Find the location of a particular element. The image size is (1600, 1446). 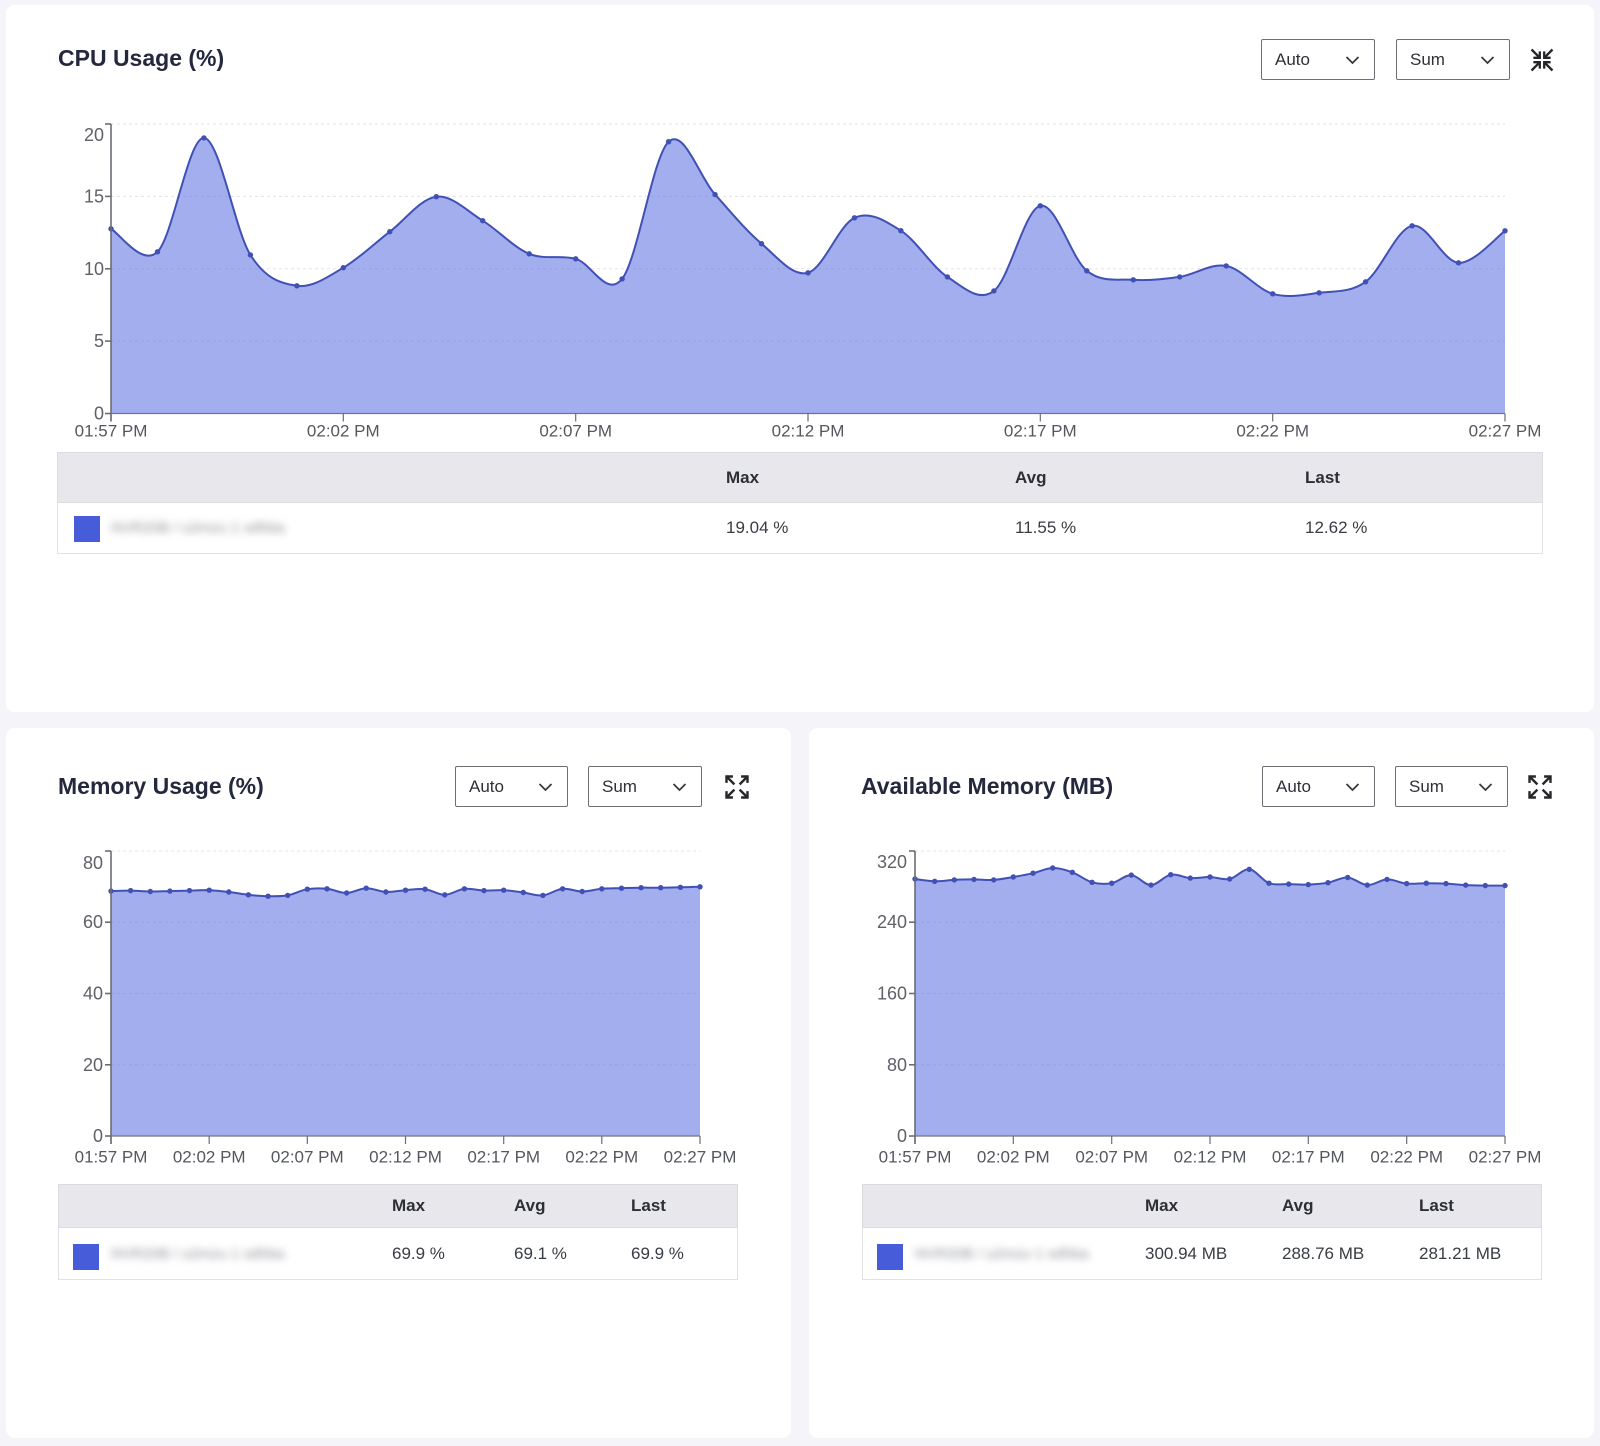

svg-text: 10 is located at coordinates (94, 269).